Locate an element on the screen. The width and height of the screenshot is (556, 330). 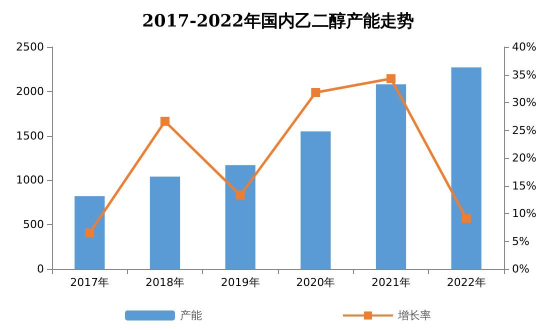
y2-tick-label: 25% is located at coordinates (524, 130).